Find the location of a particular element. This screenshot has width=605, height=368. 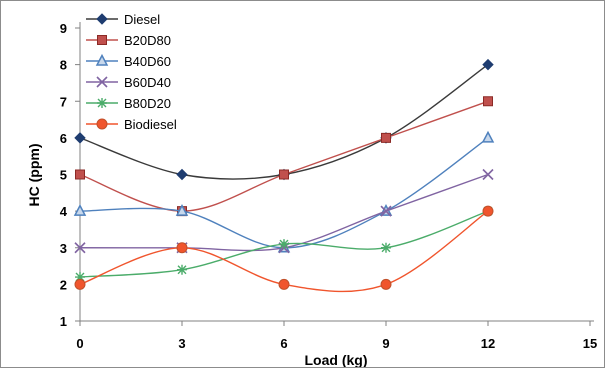

y-tick-label: 5 is located at coordinates (63, 175).